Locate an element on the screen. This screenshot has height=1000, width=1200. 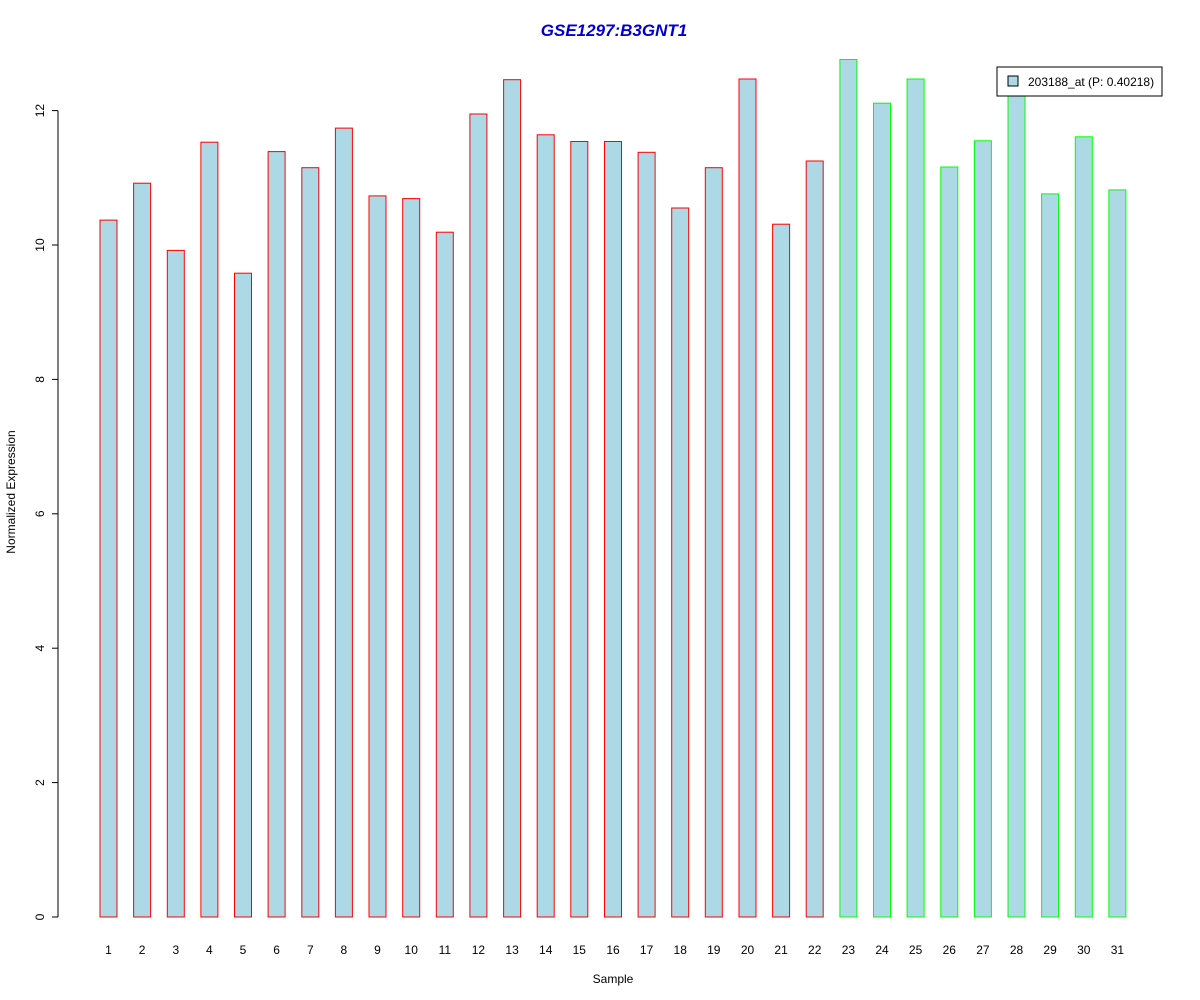
x-tick-label-14: 14 is located at coordinates (546, 950).